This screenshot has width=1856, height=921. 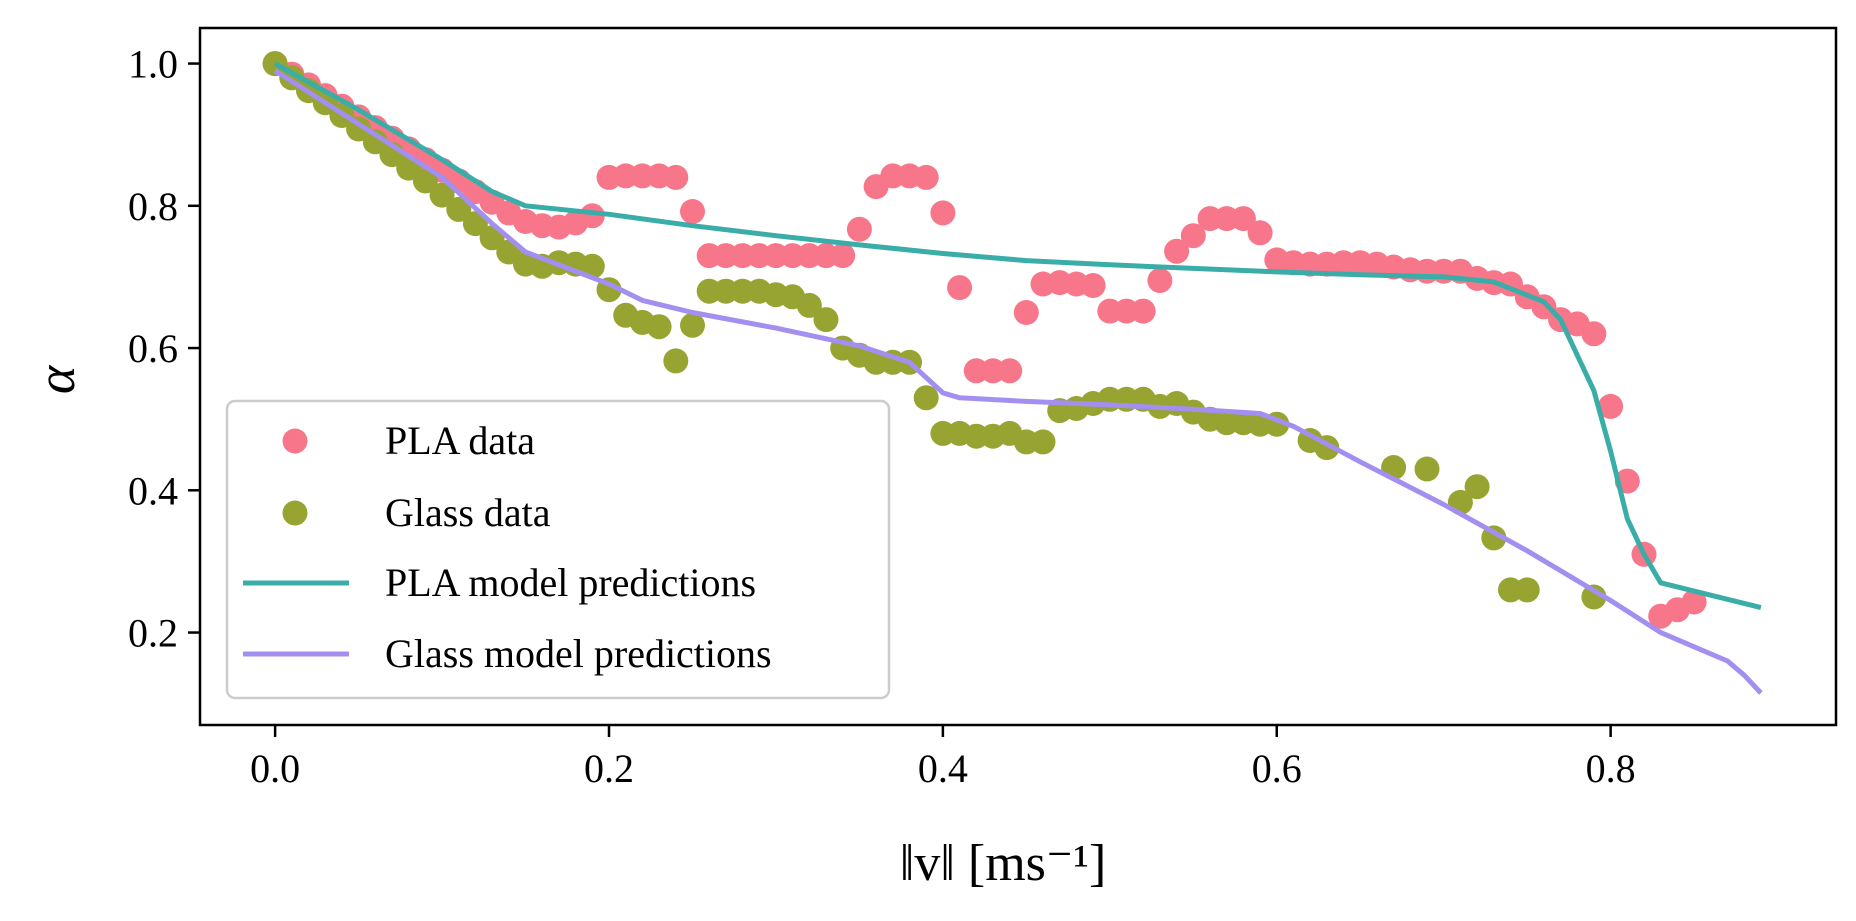 What do you see at coordinates (275, 768) in the screenshot?
I see `x-tick-label: 0.0` at bounding box center [275, 768].